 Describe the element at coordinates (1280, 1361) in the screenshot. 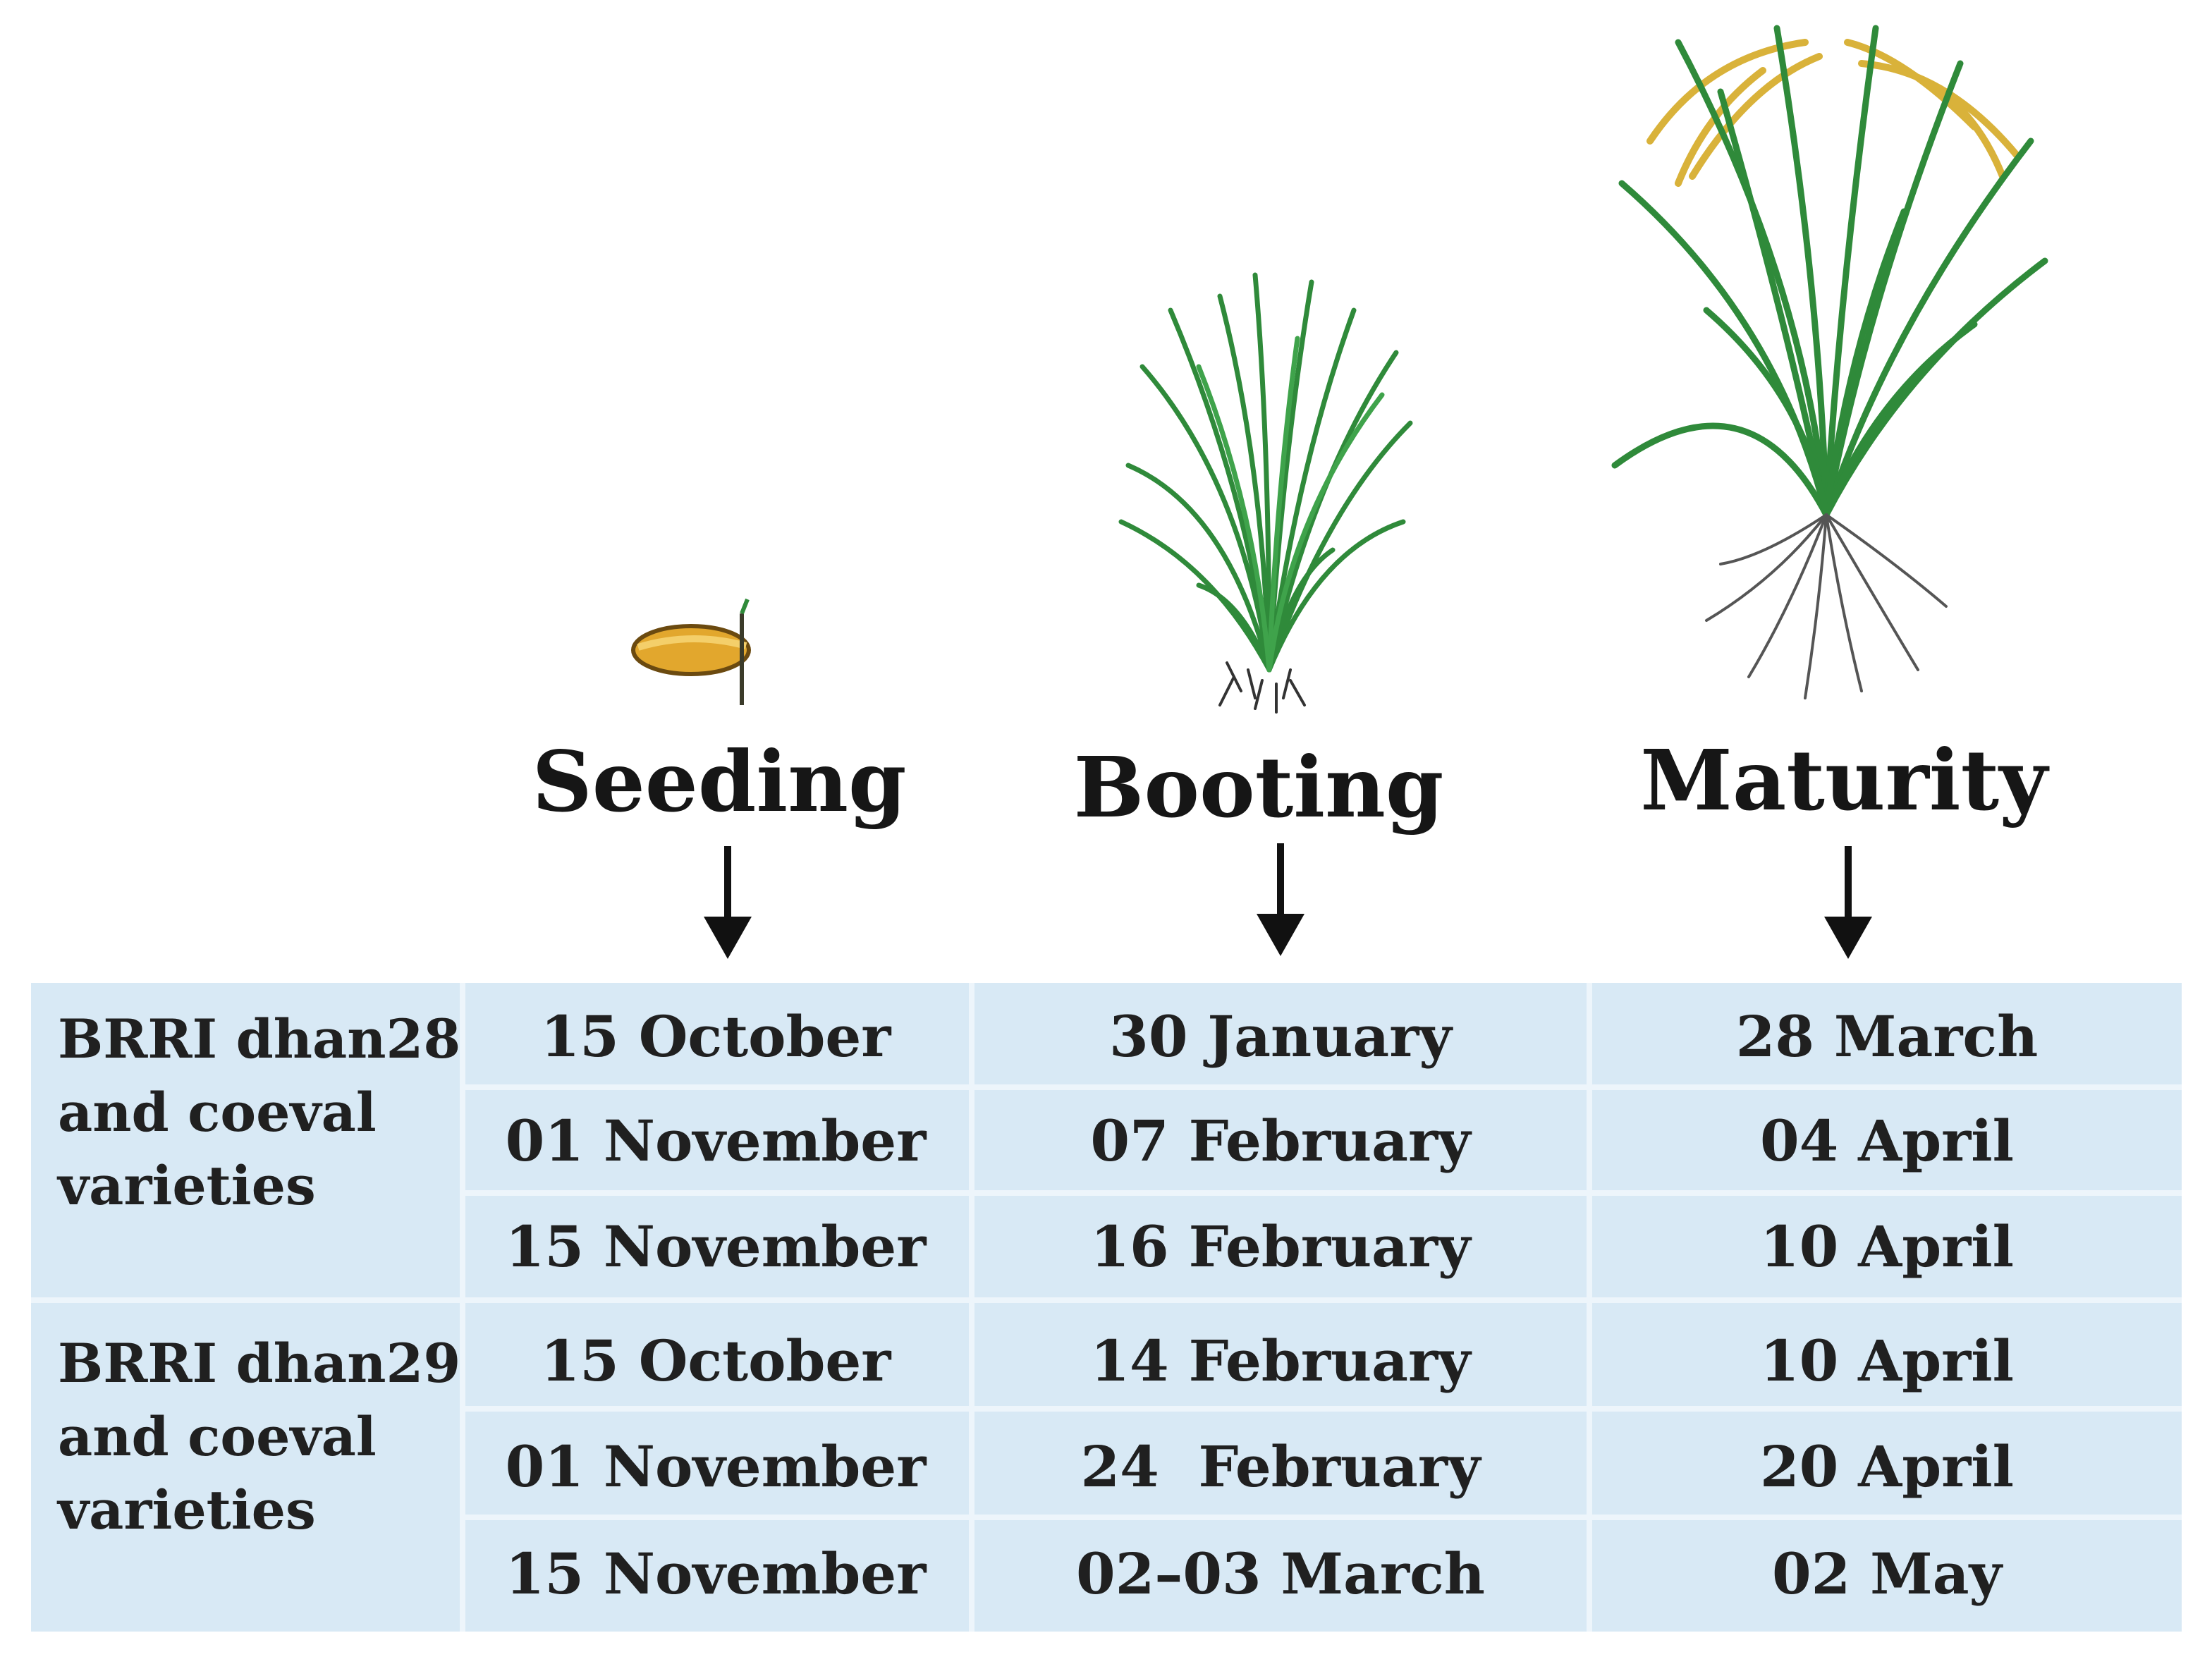

I see `booting-date-cell: 14 February` at that location.